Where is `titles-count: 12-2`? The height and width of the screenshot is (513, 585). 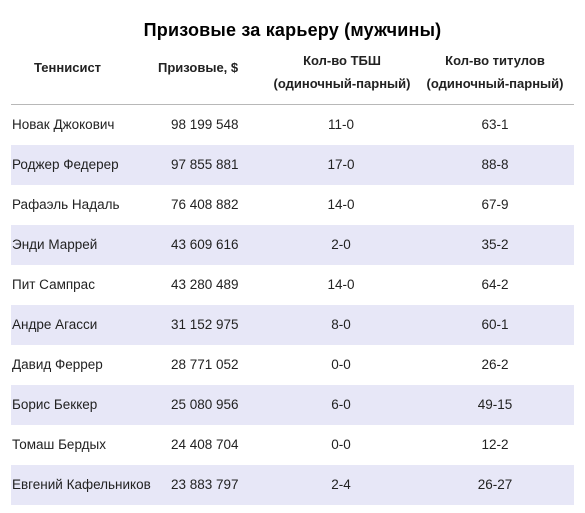
titles-count: 12-2 is located at coordinates (495, 444).